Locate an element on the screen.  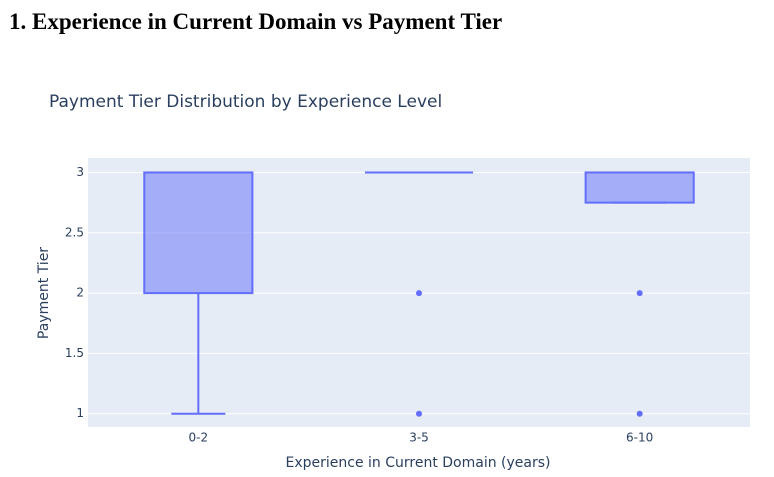
x-axis-title: Experience in Current Domain (years) is located at coordinates (418, 463).